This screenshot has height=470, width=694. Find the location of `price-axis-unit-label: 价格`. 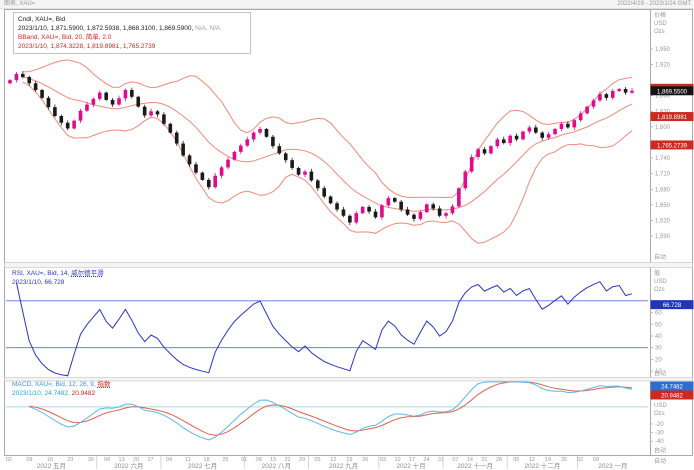

price-axis-unit-label: 价格 is located at coordinates (660, 15).